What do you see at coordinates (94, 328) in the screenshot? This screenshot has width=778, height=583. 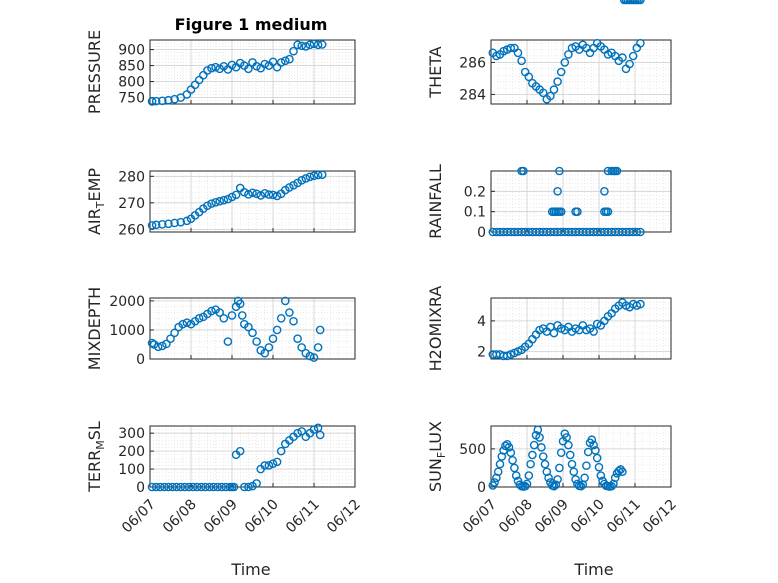 I see `y-axis-label: MIXDEPTH` at bounding box center [94, 328].